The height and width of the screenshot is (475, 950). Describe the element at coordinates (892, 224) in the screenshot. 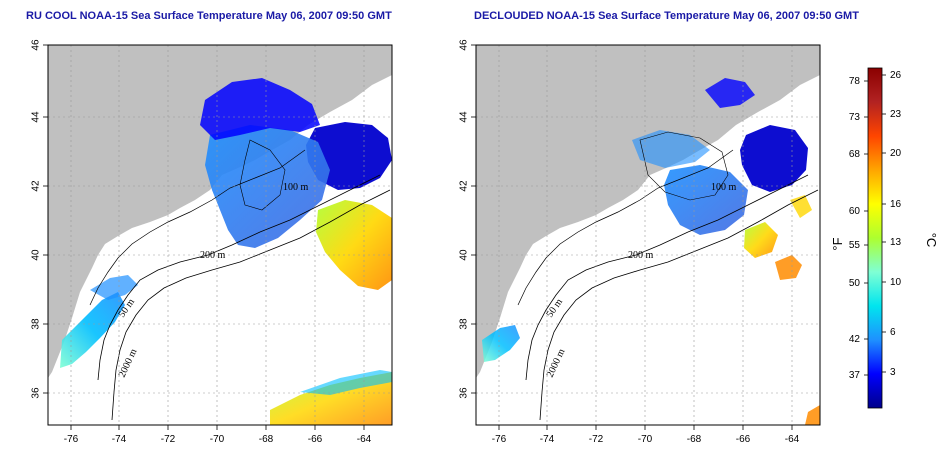

I see `colorbar-celsius-ticks: 26 23 20 16 13 10 6 3` at that location.